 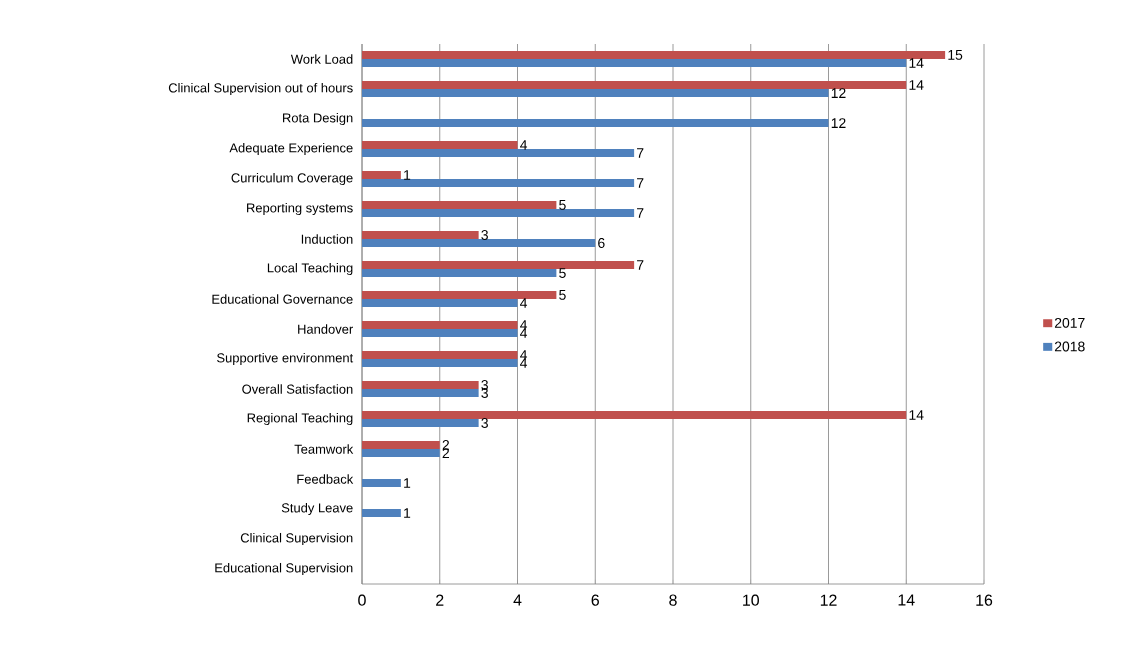 What do you see at coordinates (362, 600) in the screenshot?
I see `x-tick-label: 0` at bounding box center [362, 600].